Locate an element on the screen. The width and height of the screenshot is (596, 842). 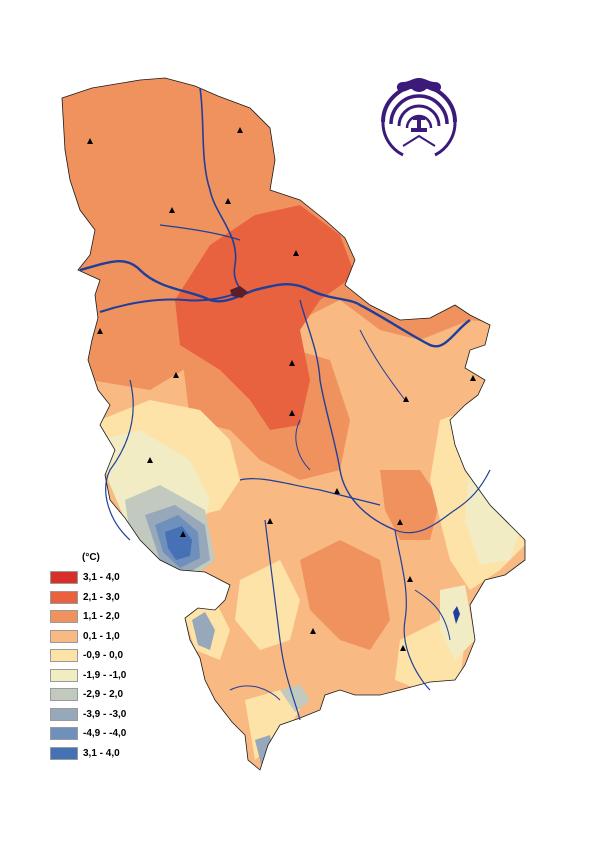
legend-row: -0,9 - 0,0 is located at coordinates (88, 656).